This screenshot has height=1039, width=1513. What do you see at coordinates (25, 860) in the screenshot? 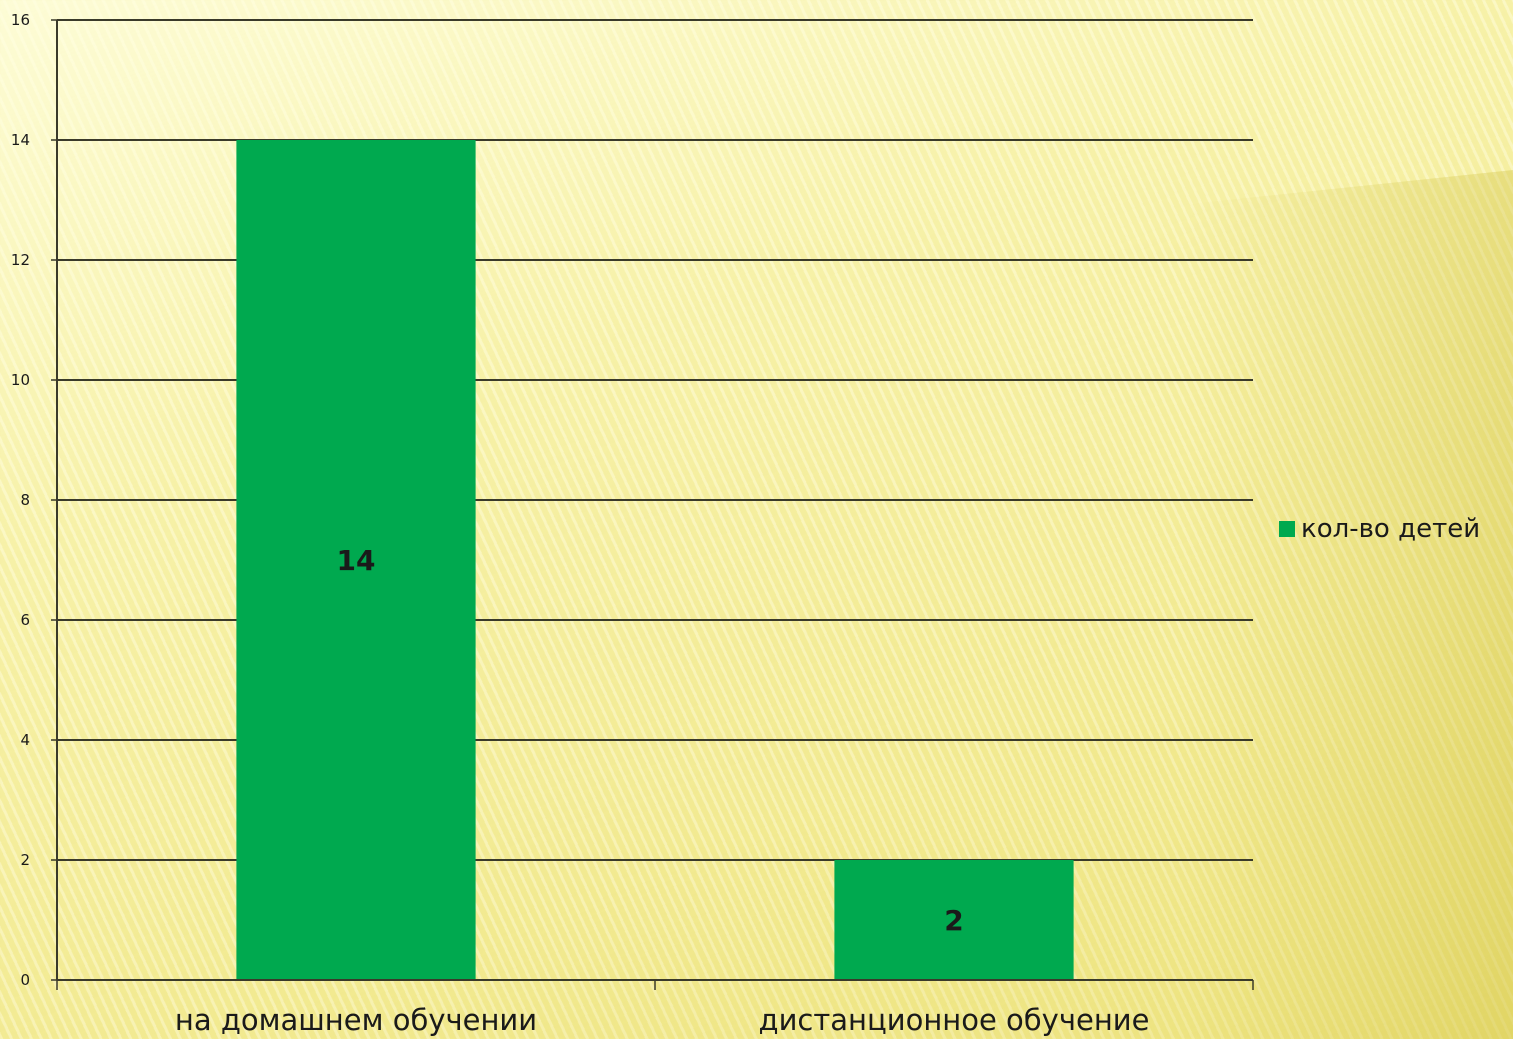
I see `y-tick-label: 2` at bounding box center [25, 860].